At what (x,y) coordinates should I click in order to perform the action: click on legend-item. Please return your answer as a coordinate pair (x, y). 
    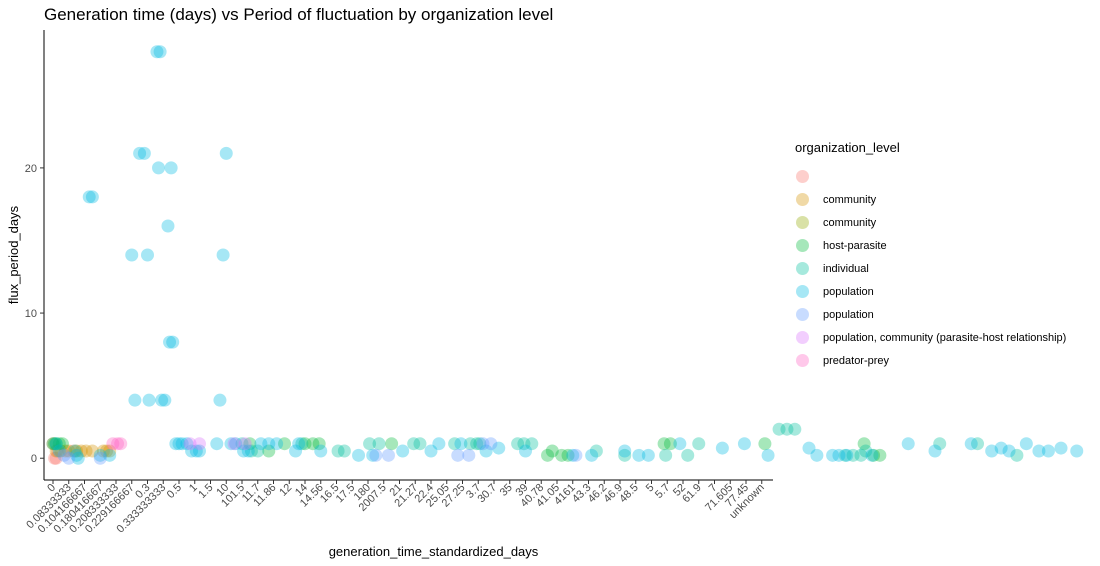
    Looking at the image, I should click on (930, 176).